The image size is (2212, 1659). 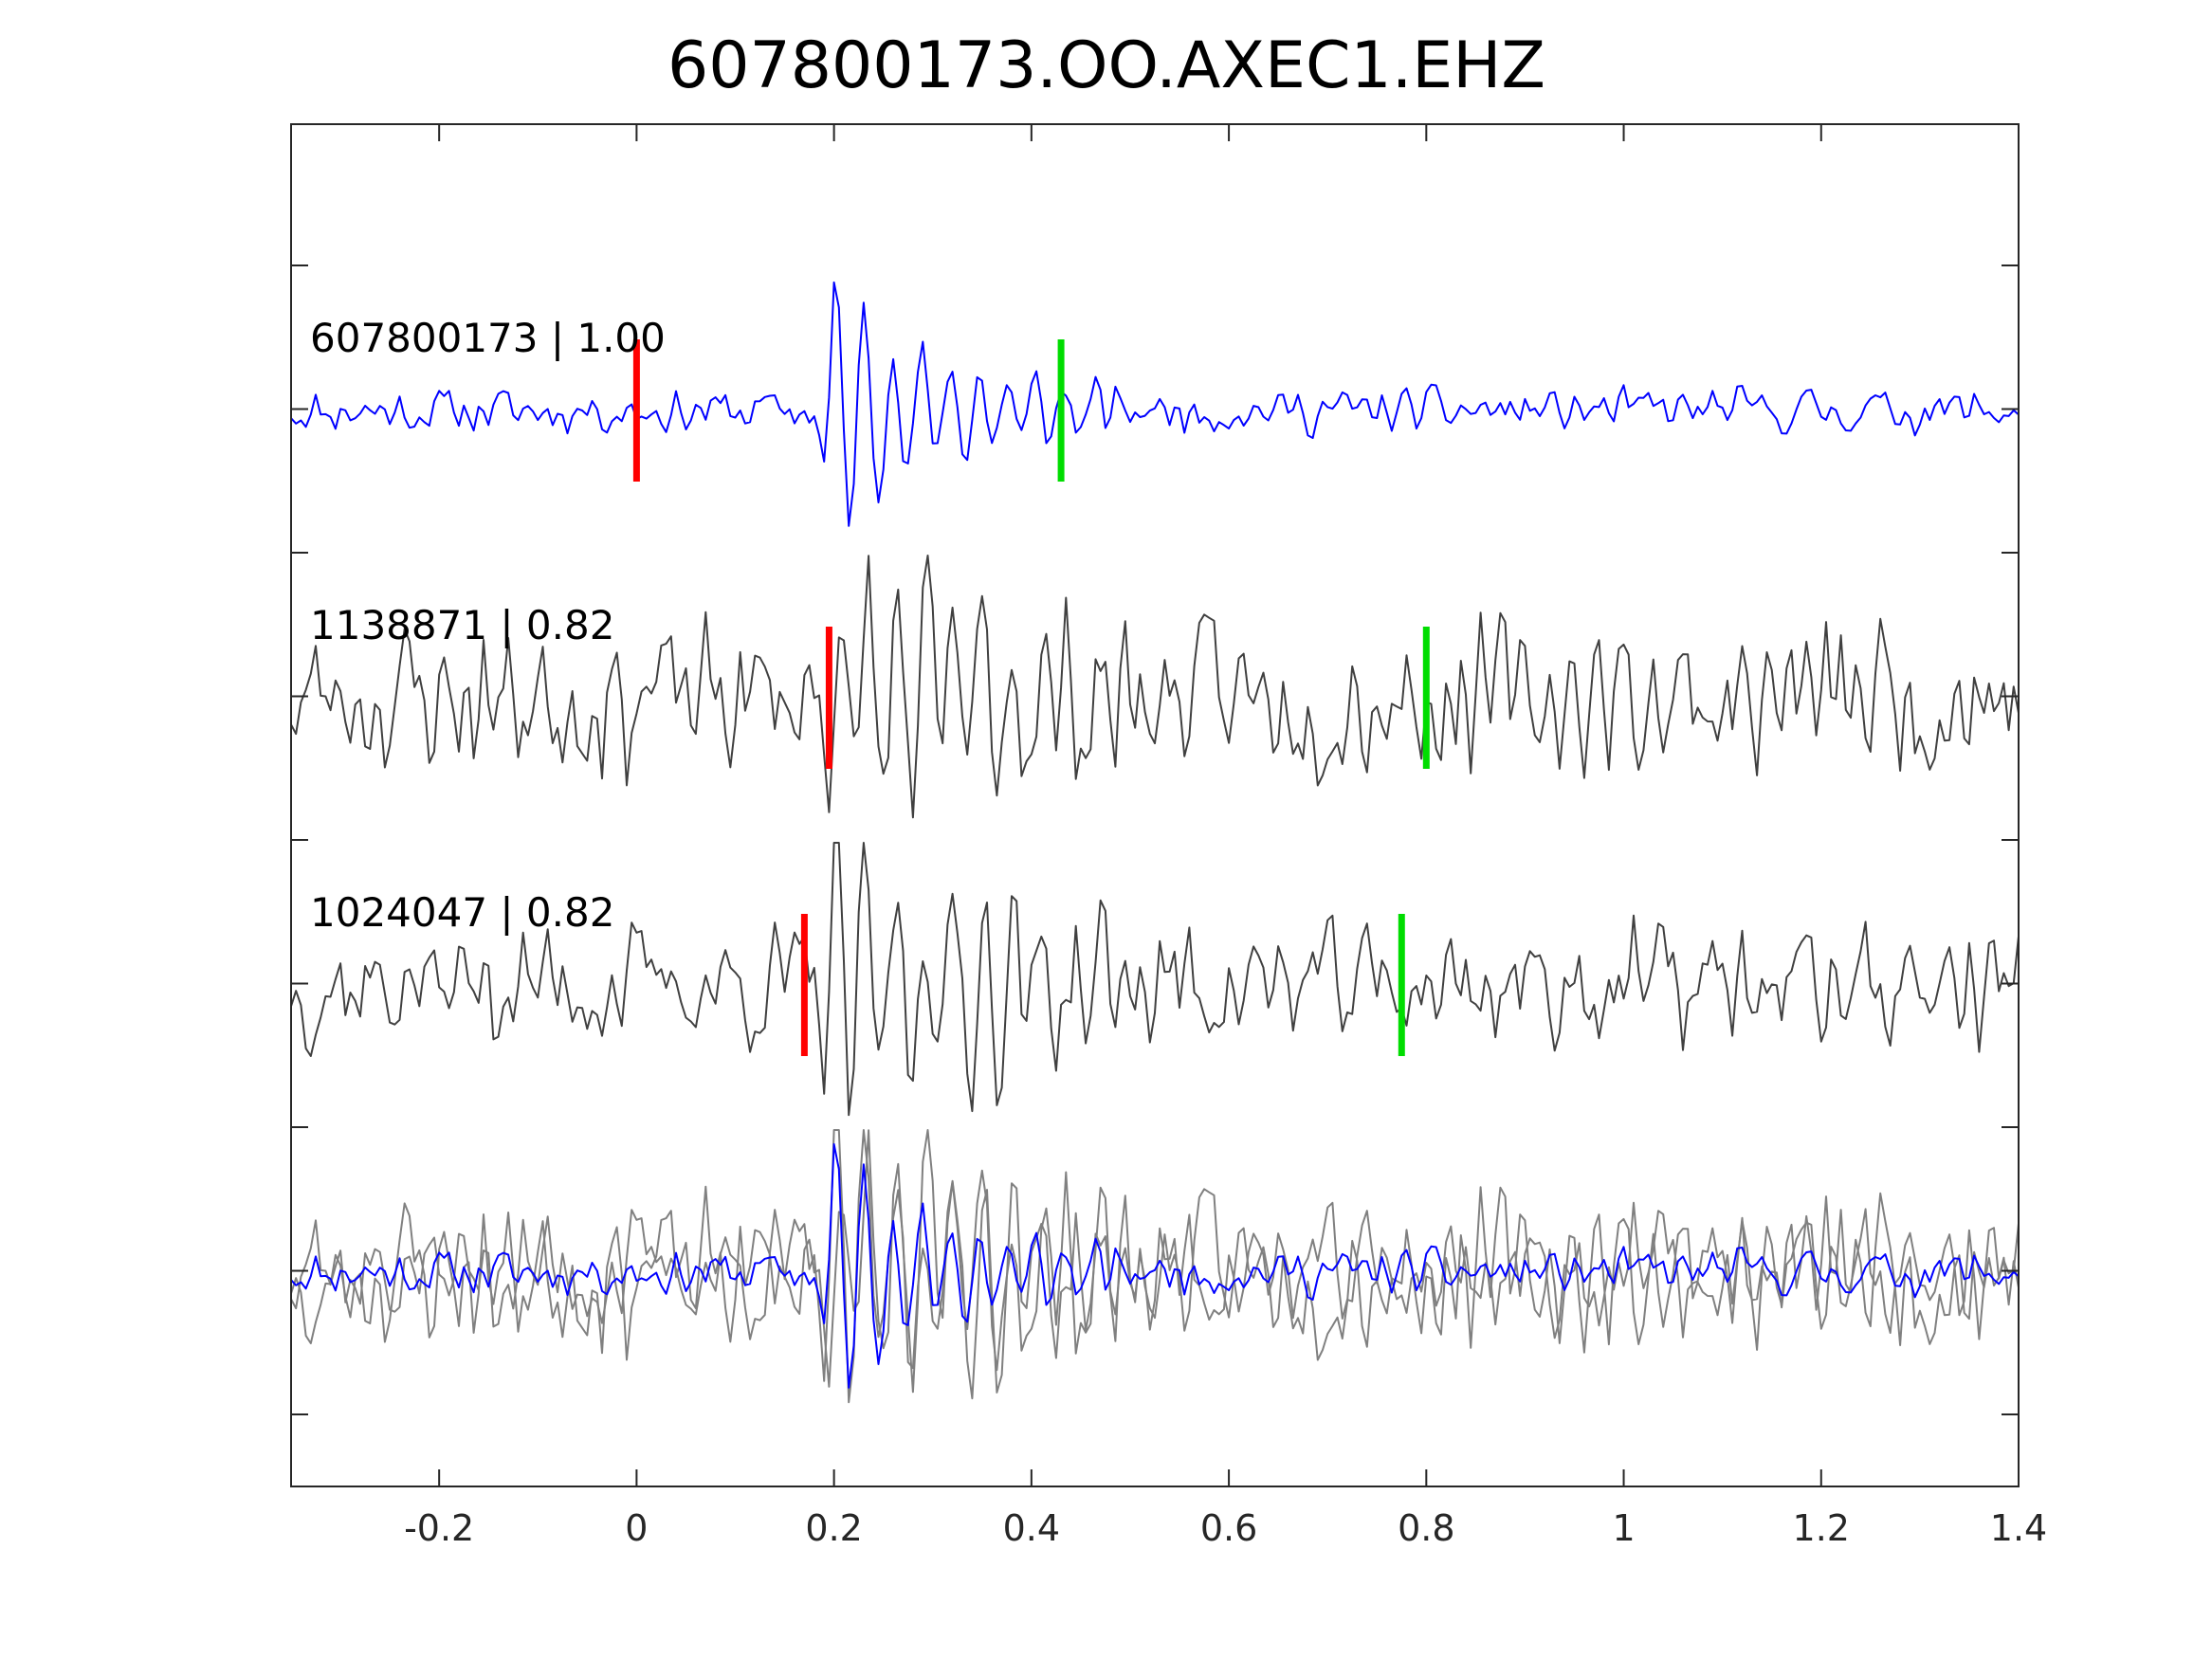 What do you see at coordinates (1821, 1528) in the screenshot?
I see `x-tick-label-7: 1.2` at bounding box center [1821, 1528].